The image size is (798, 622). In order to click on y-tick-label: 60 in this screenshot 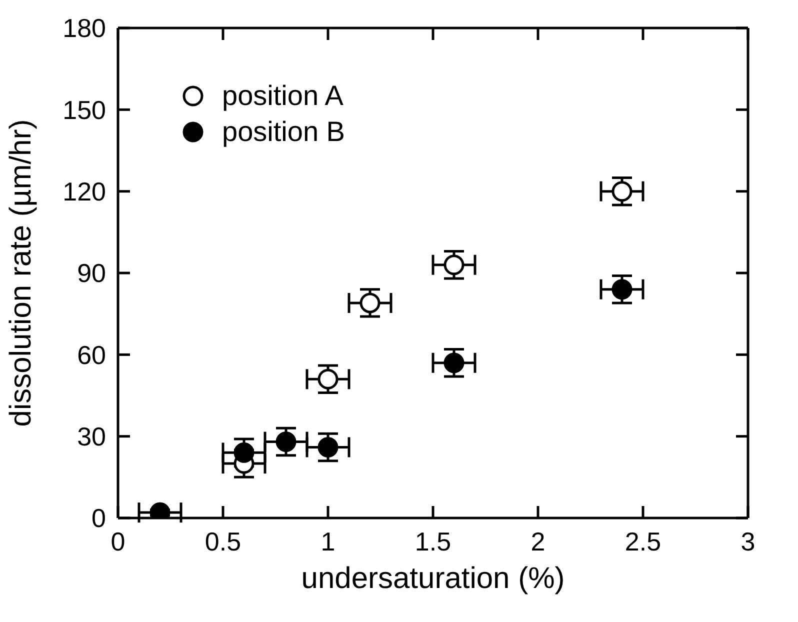, I will do `click(91, 355)`.